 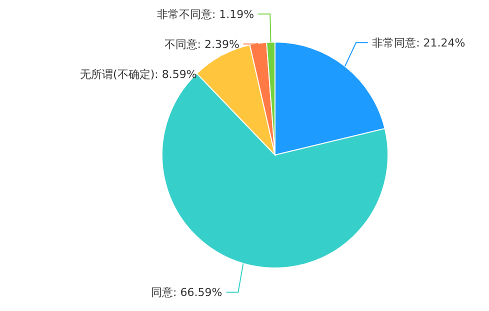 What do you see at coordinates (202, 44) in the screenshot?
I see `slice-label: 不同意: 2.39%` at bounding box center [202, 44].